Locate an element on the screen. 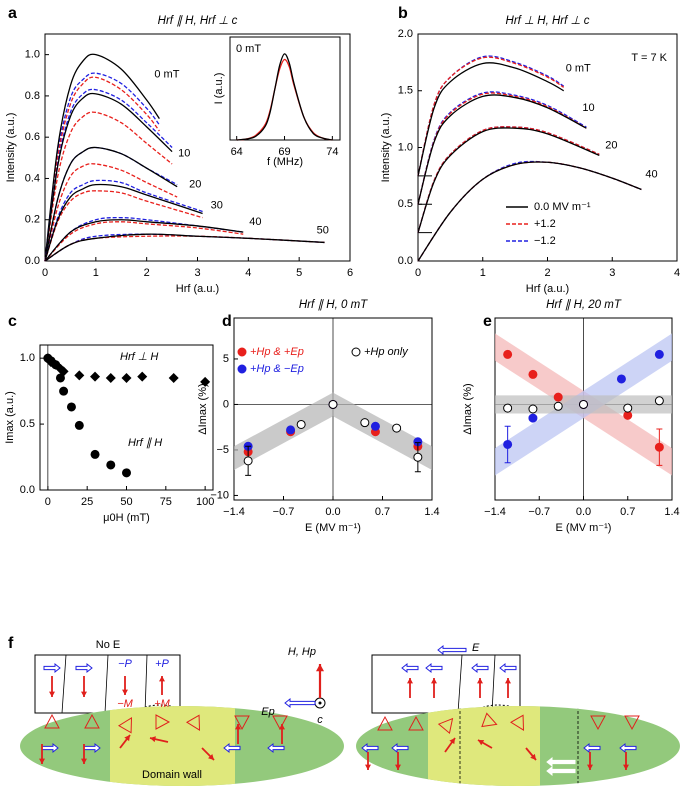 This screenshot has width=685, height=788. curve-label: 30 is located at coordinates (217, 205).